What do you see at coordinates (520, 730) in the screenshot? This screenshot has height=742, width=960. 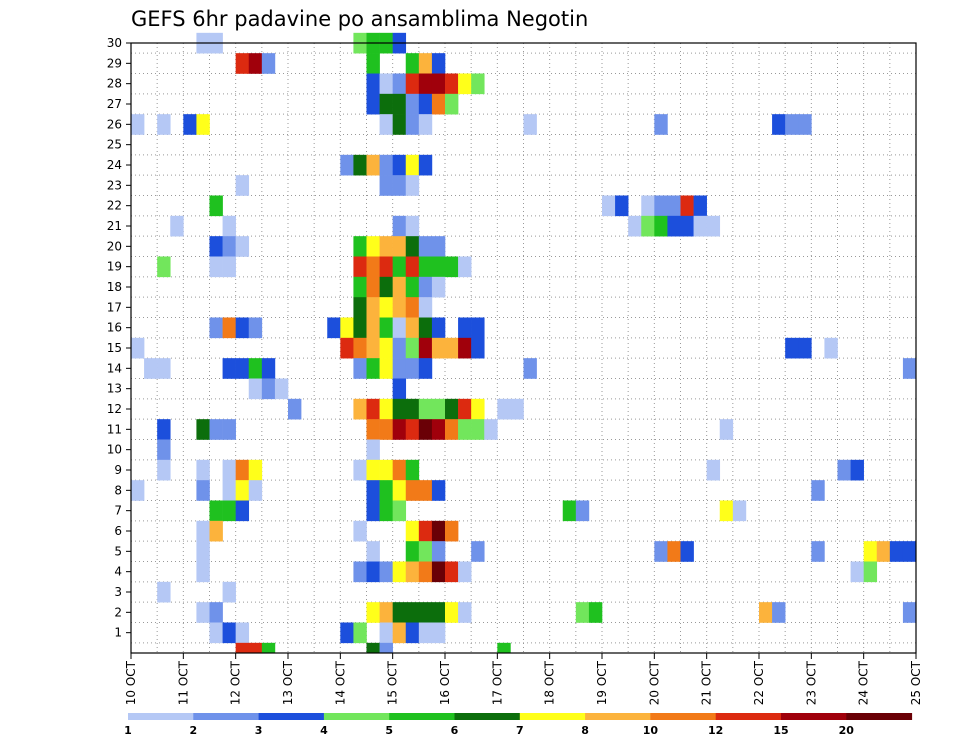 I see `colorbar-label: 7` at bounding box center [520, 730].